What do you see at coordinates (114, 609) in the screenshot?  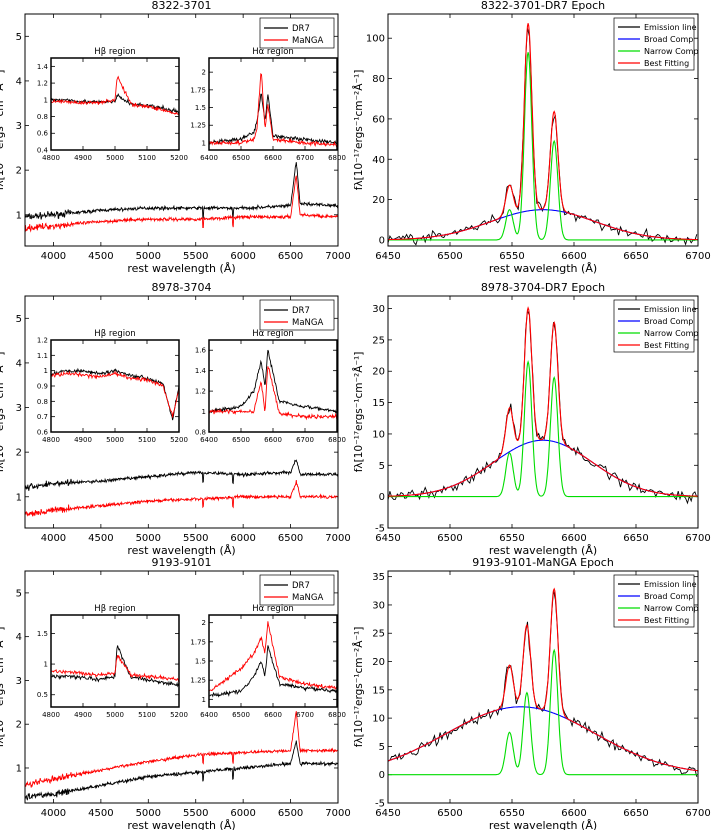 I see `inset-title: Hβ region` at bounding box center [114, 609].